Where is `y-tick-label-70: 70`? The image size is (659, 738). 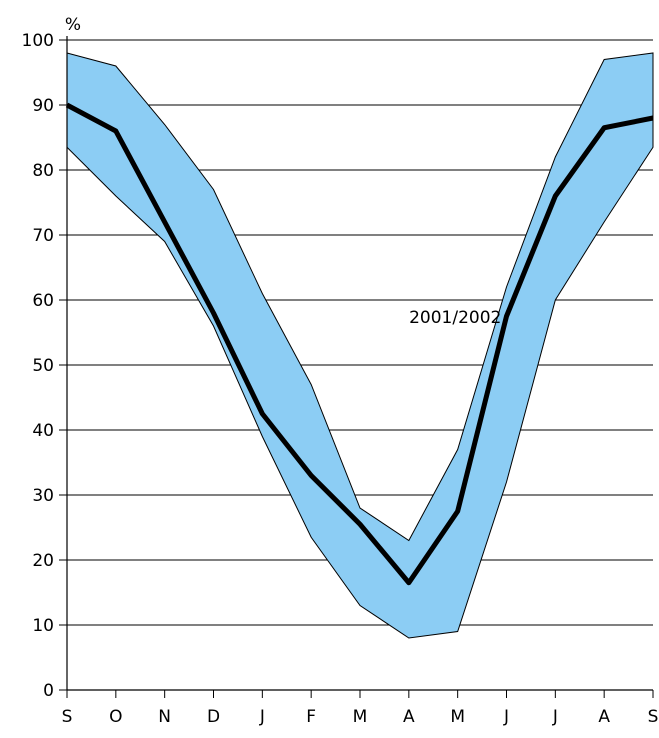
y-tick-label-70: 70 is located at coordinates (43, 236).